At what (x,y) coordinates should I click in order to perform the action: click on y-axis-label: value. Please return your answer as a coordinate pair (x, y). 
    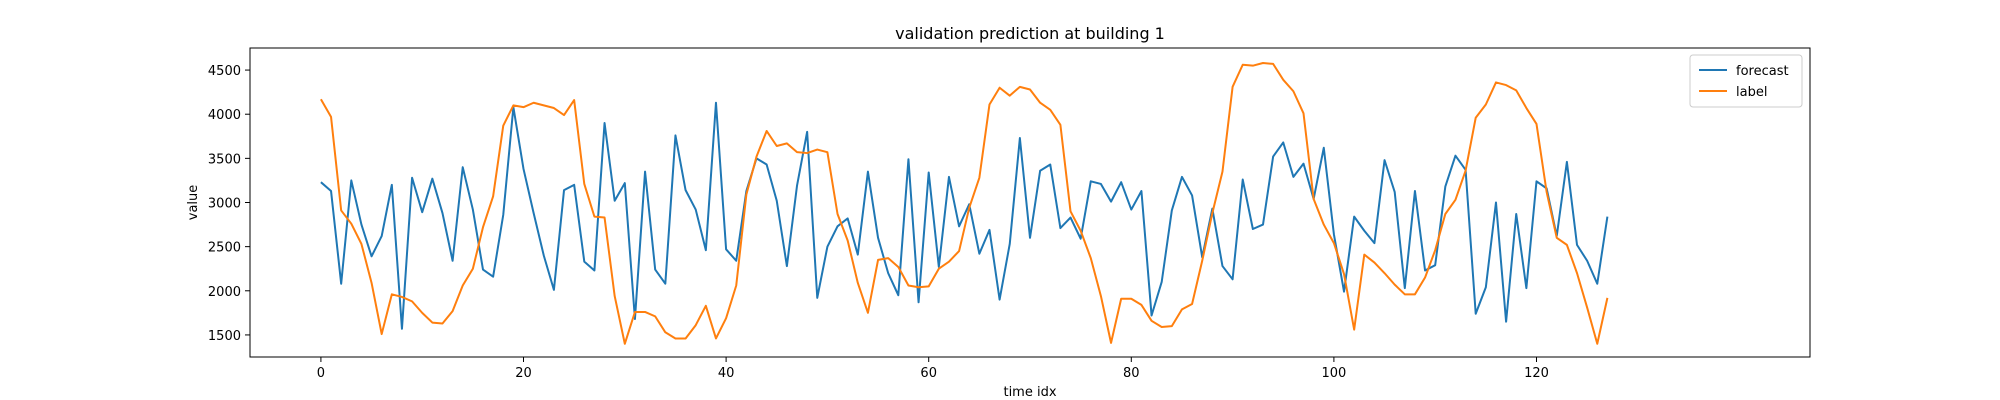
    Looking at the image, I should click on (193, 203).